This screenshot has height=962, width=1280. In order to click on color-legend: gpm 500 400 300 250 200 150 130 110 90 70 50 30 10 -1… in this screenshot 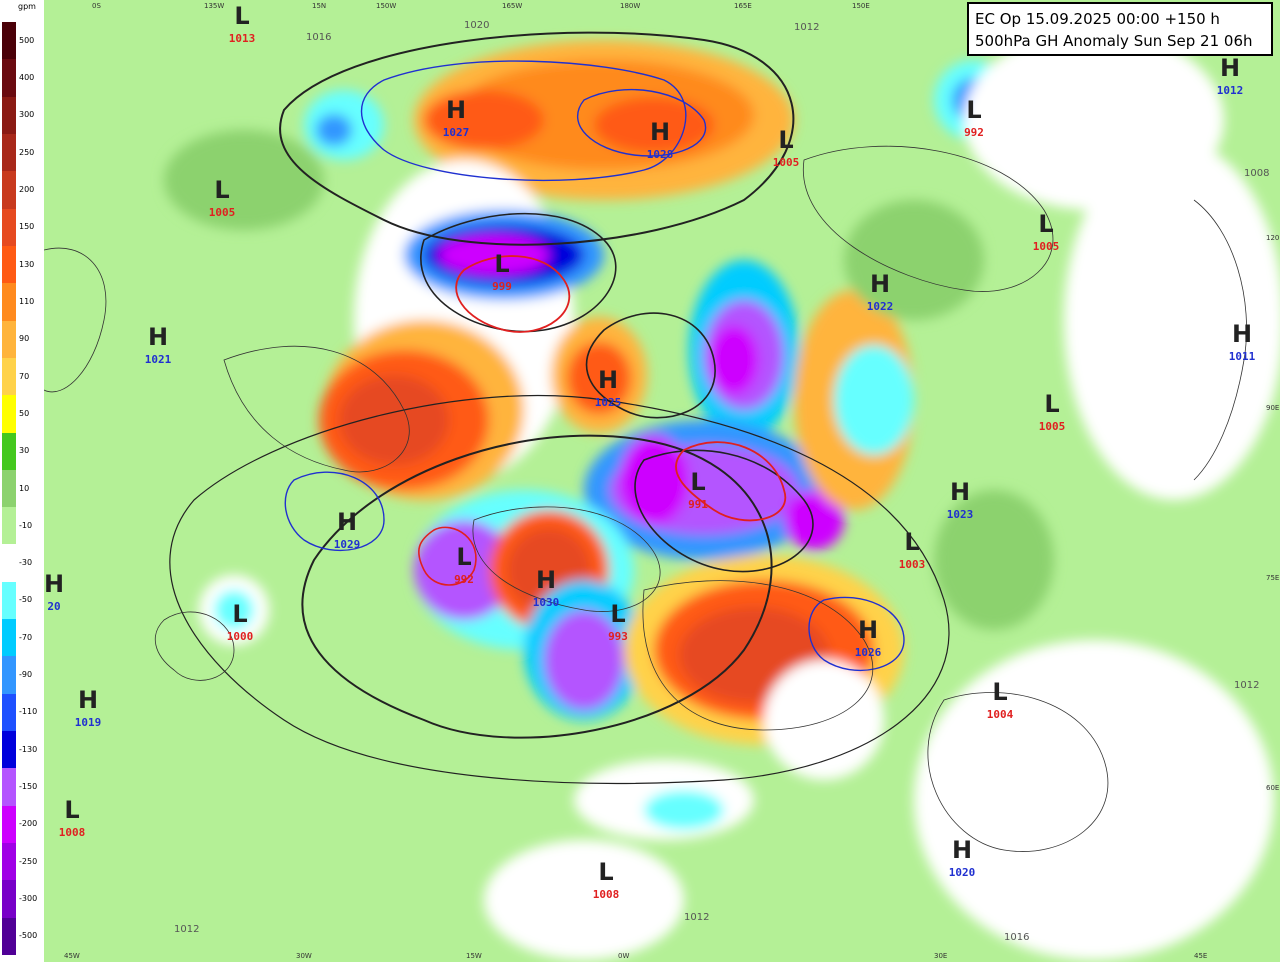, I will do `click(22, 481)`.